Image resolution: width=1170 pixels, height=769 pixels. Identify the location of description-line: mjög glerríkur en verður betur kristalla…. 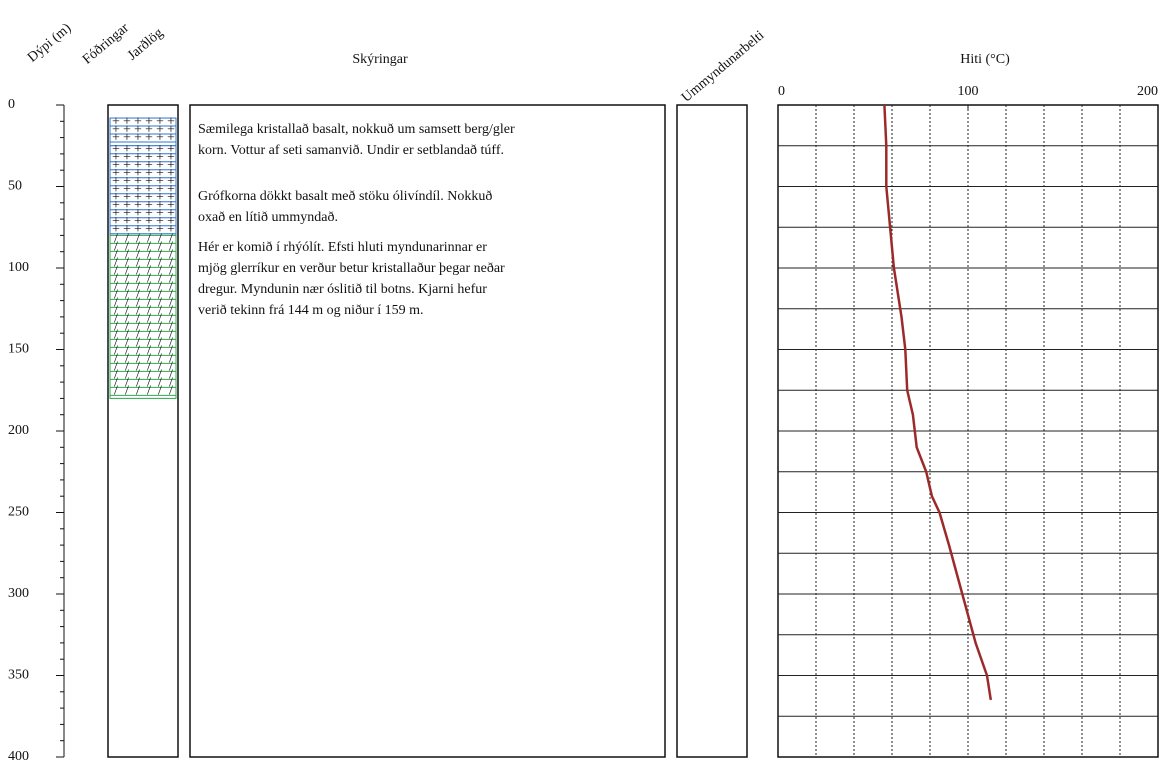
(351, 268).